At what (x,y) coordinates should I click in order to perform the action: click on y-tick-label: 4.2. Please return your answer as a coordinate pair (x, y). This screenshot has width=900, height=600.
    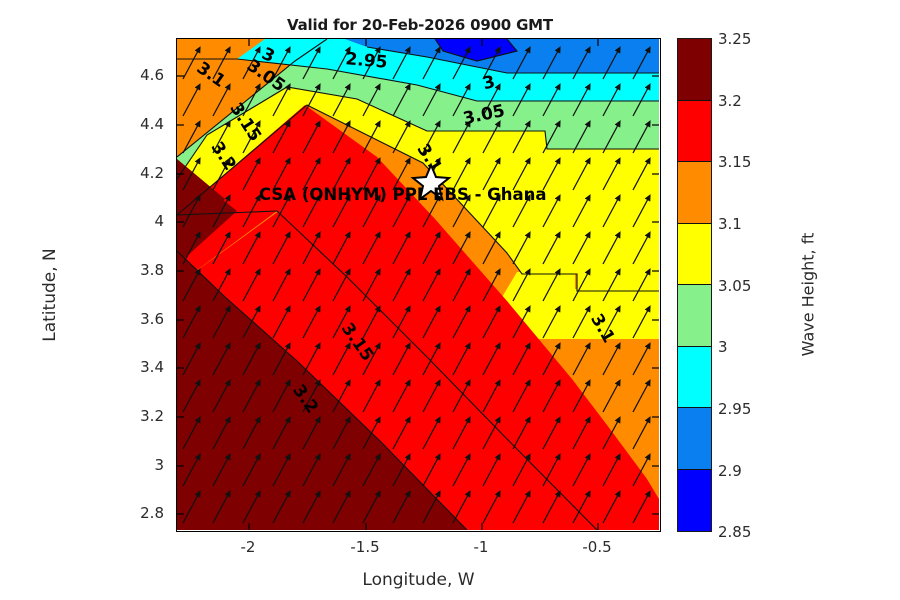
    Looking at the image, I should click on (152, 173).